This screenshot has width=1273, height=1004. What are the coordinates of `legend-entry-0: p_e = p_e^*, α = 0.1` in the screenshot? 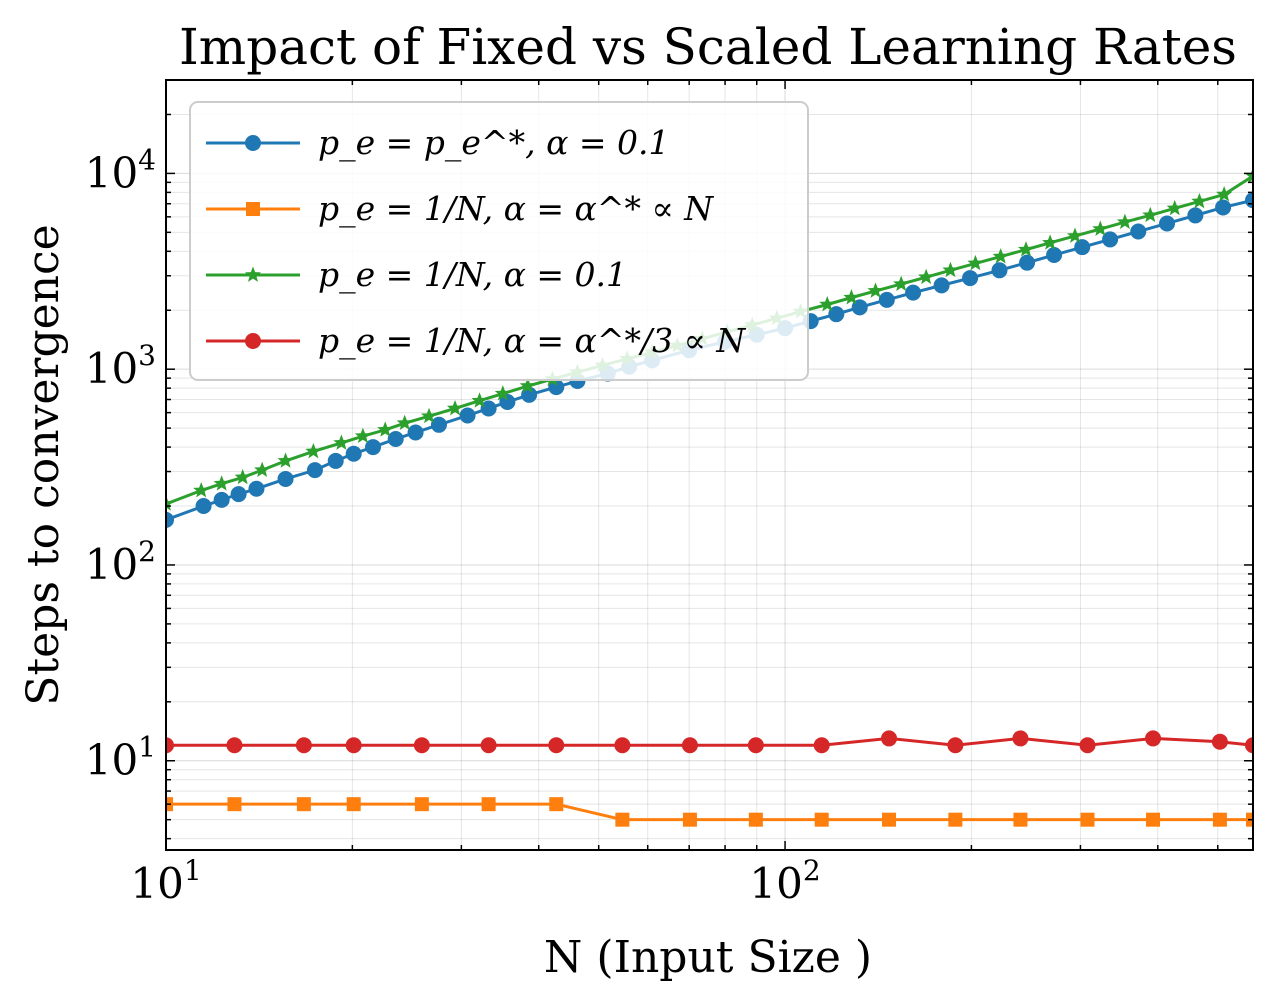 It's located at (437, 143).